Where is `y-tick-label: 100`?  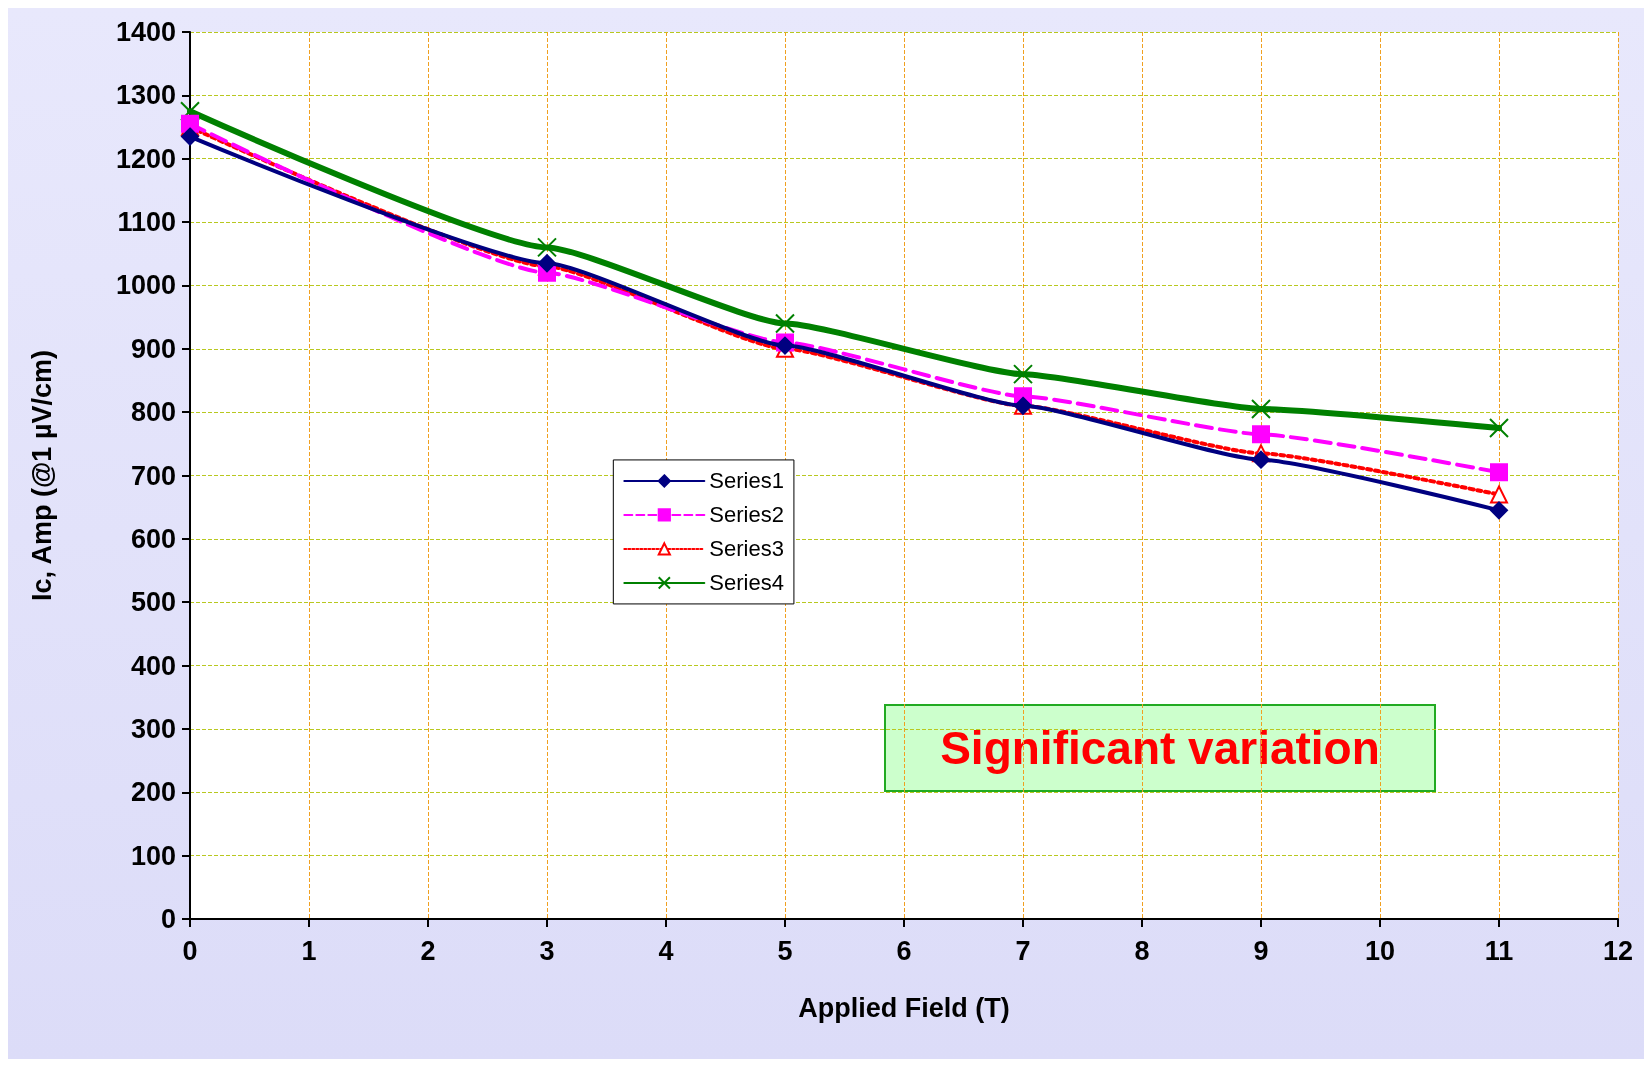
y-tick-label: 100 is located at coordinates (153, 855).